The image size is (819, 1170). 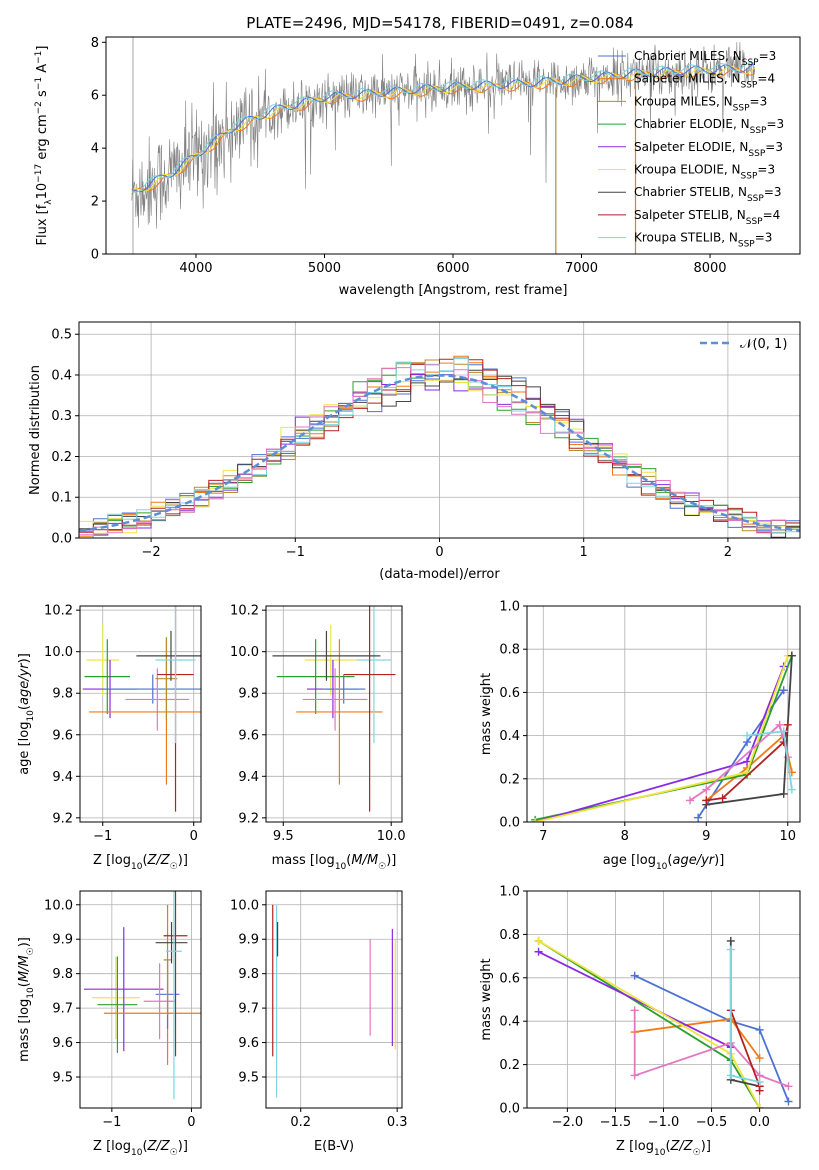 I want to click on legend-label: 𝒩(0, 1), so click(x=763, y=344).